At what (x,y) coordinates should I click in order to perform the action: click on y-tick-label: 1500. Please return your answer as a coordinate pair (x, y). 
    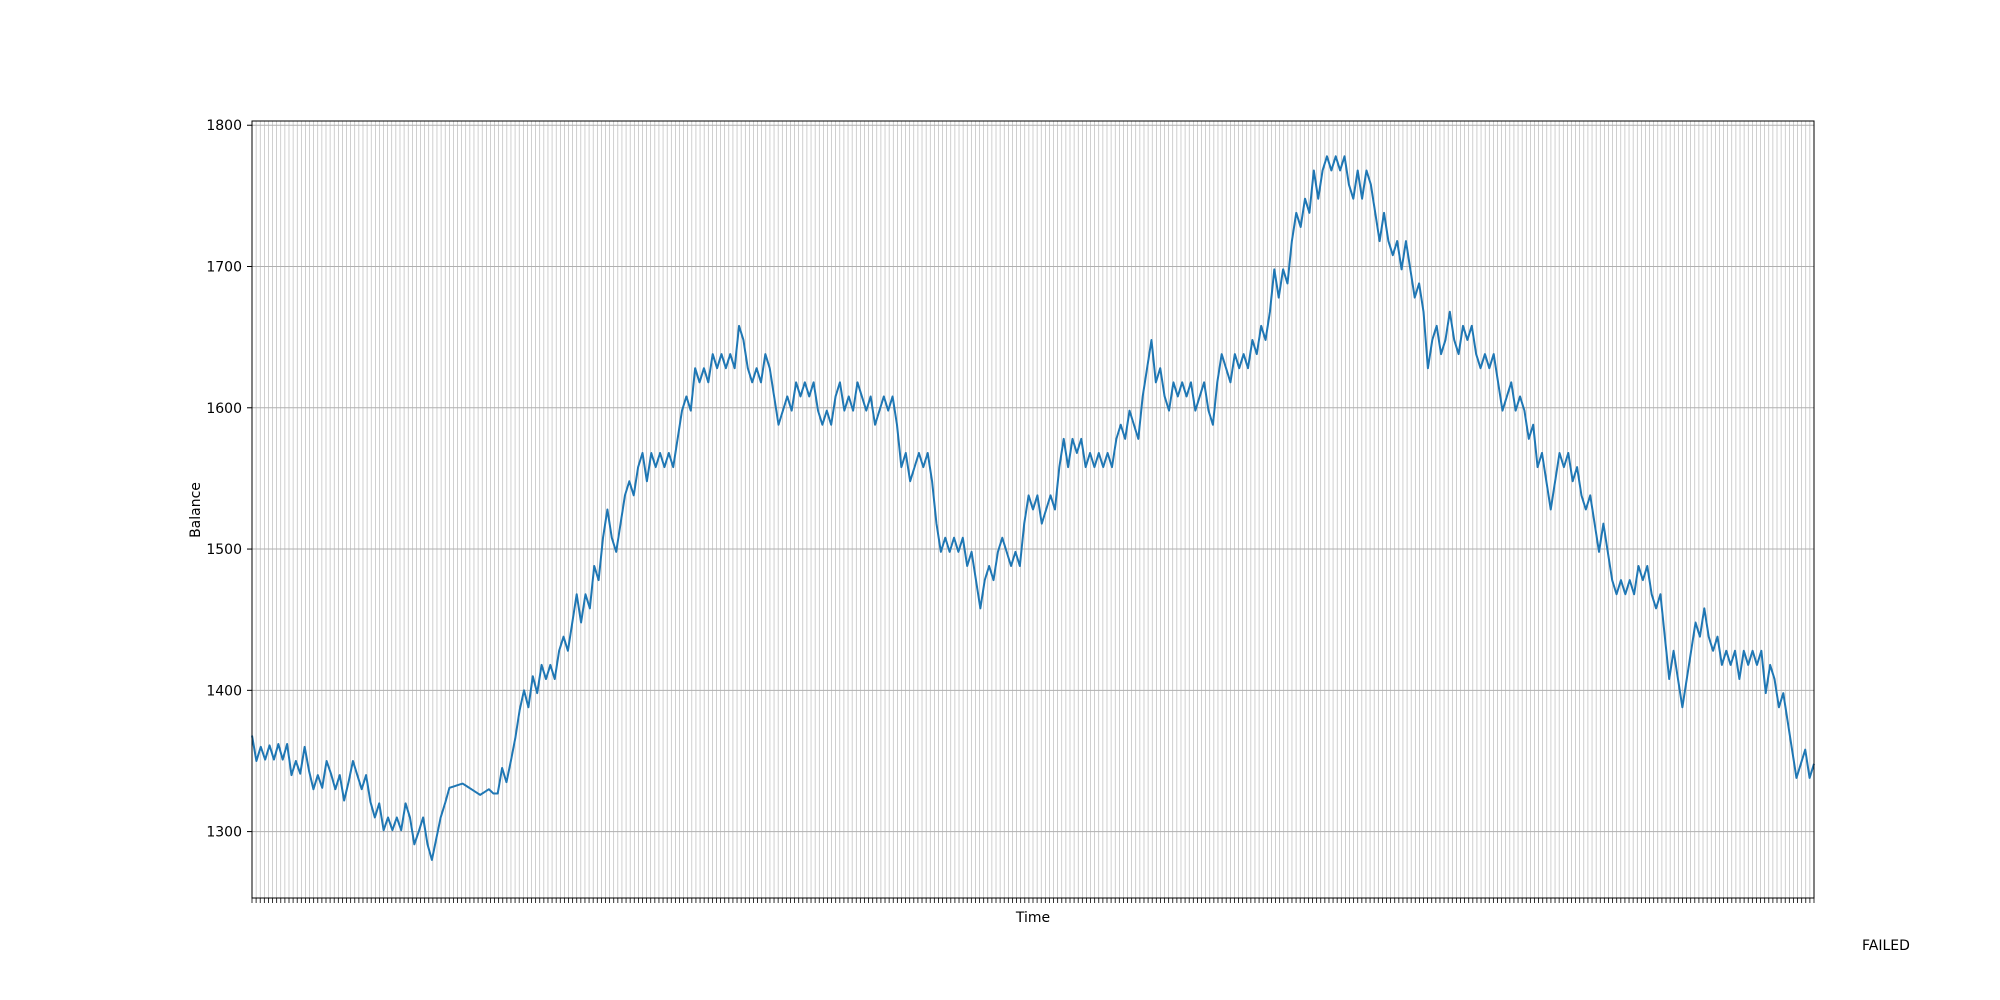
    Looking at the image, I should click on (224, 550).